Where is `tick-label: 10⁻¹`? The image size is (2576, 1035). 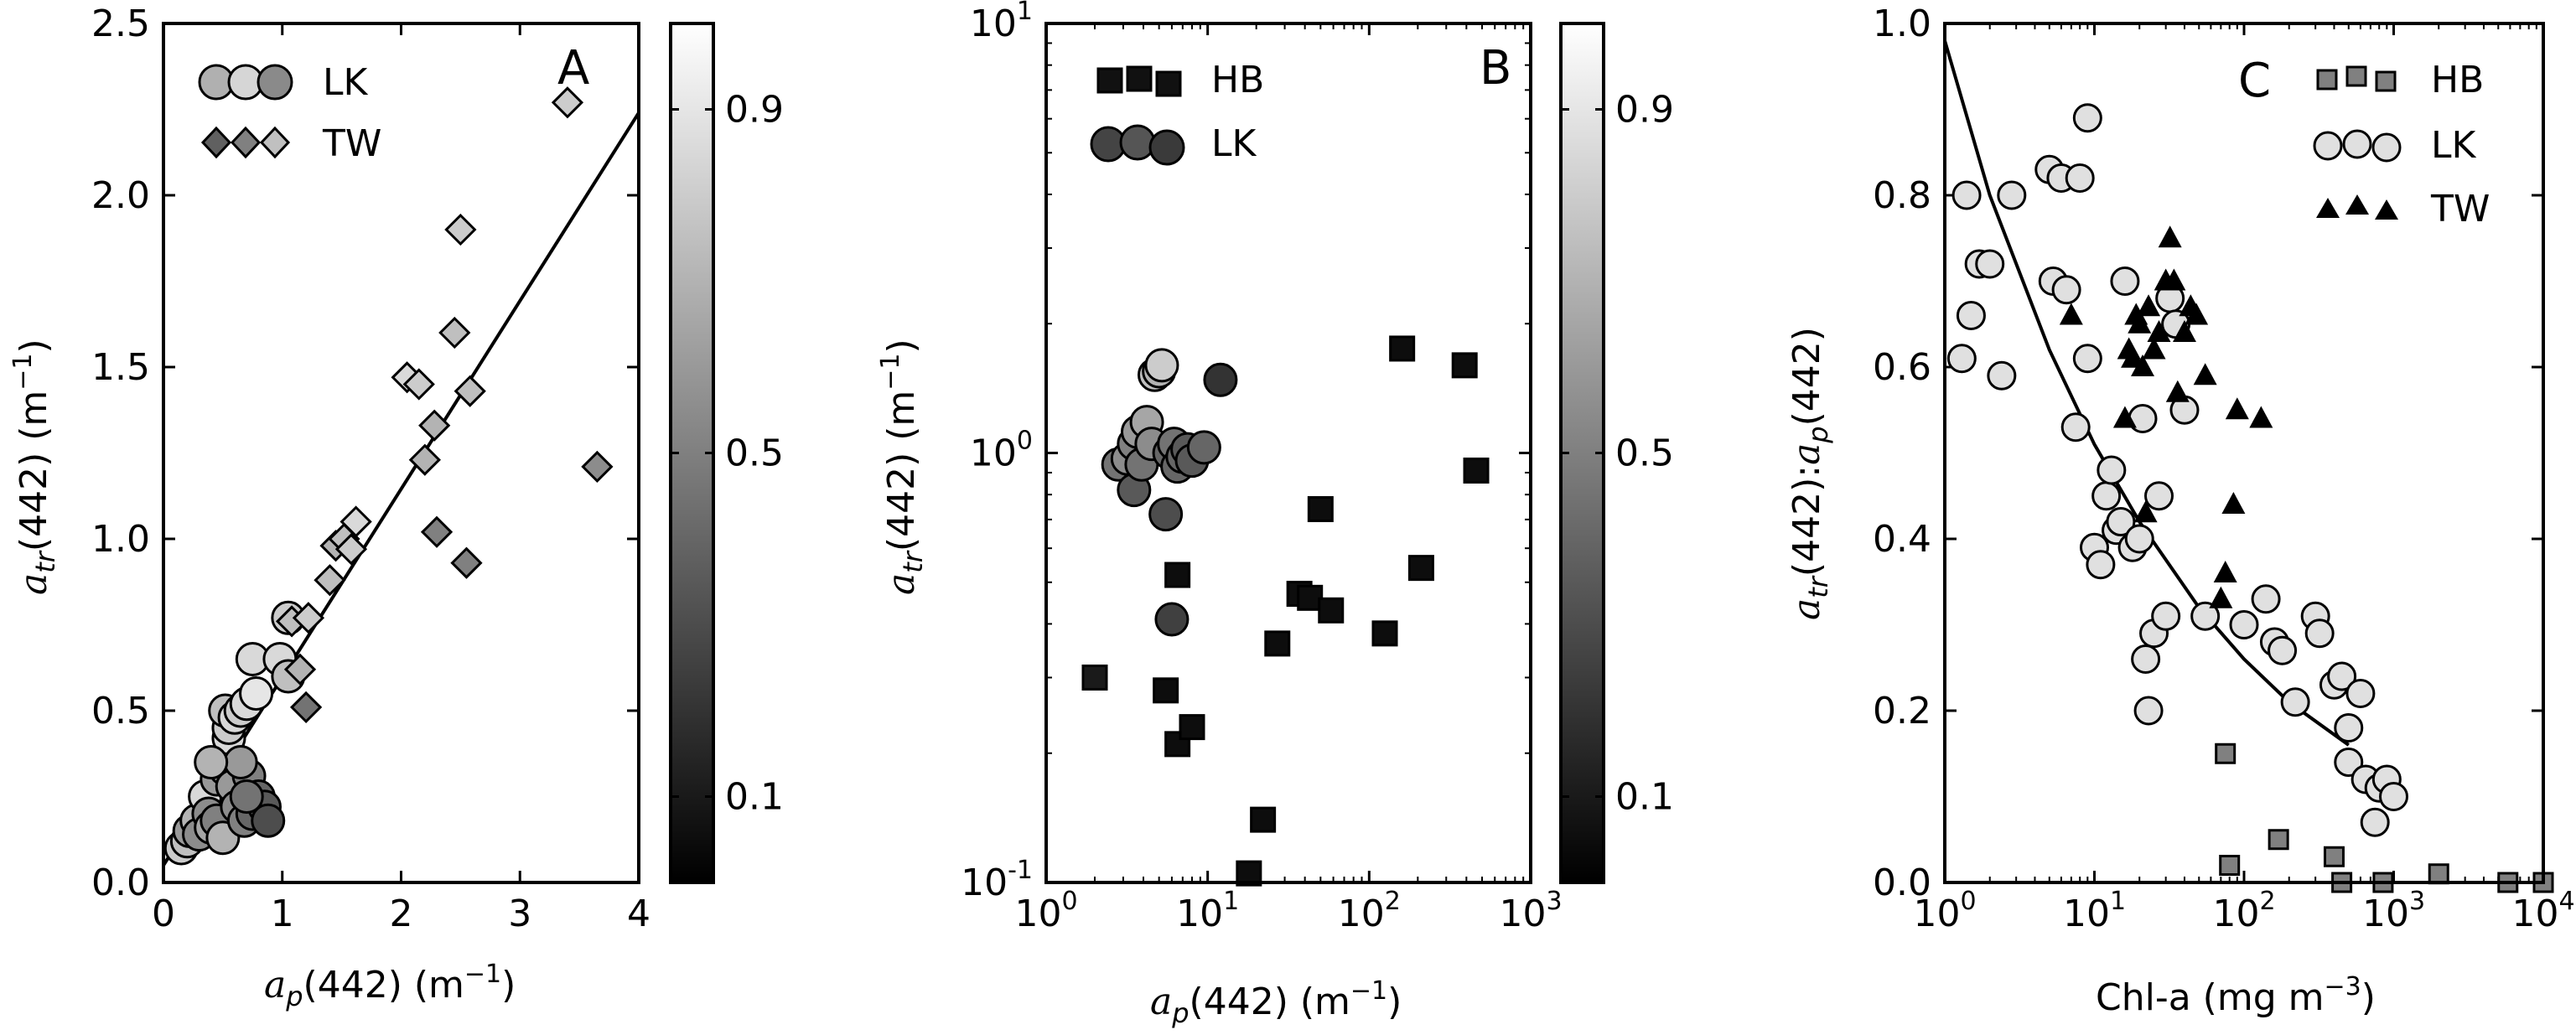
tick-label: 10⁻¹ is located at coordinates (997, 880).